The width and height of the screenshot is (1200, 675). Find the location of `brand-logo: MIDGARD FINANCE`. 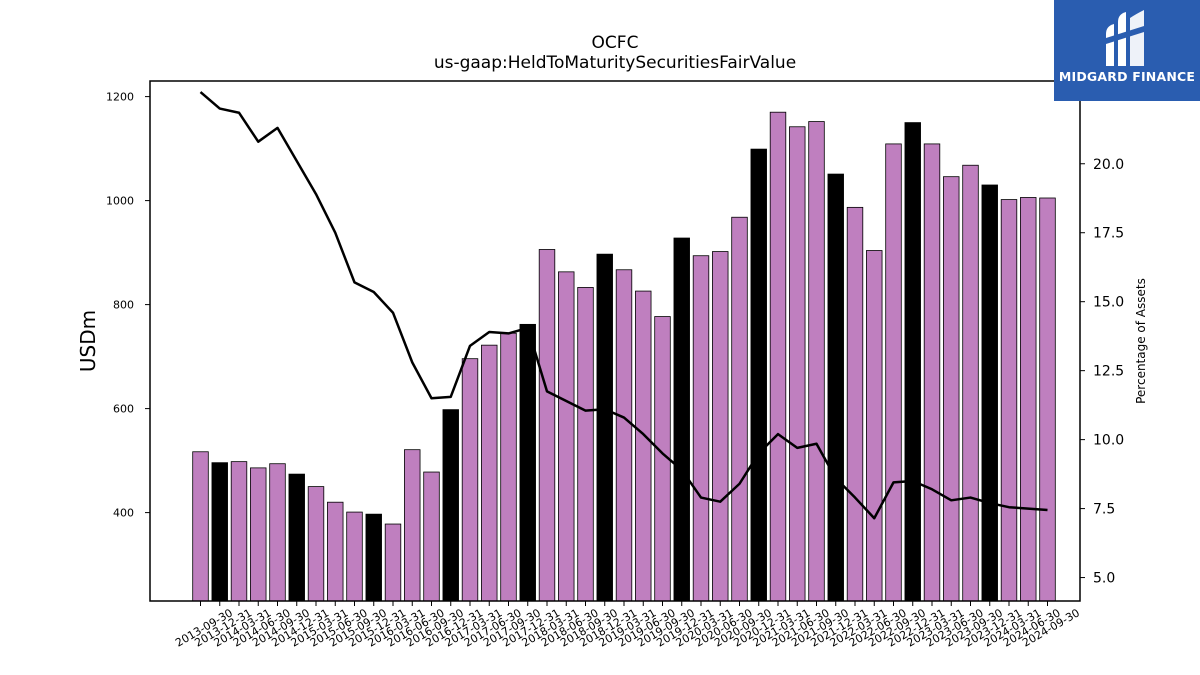

brand-logo: MIDGARD FINANCE is located at coordinates (1127, 50).